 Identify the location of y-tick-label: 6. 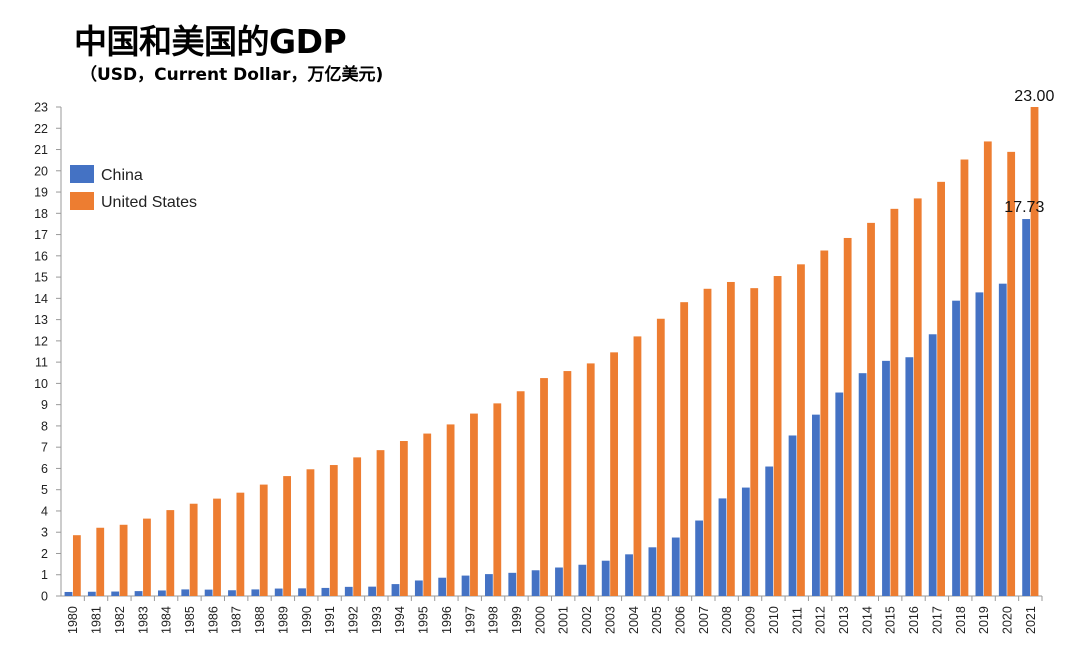
(44, 469).